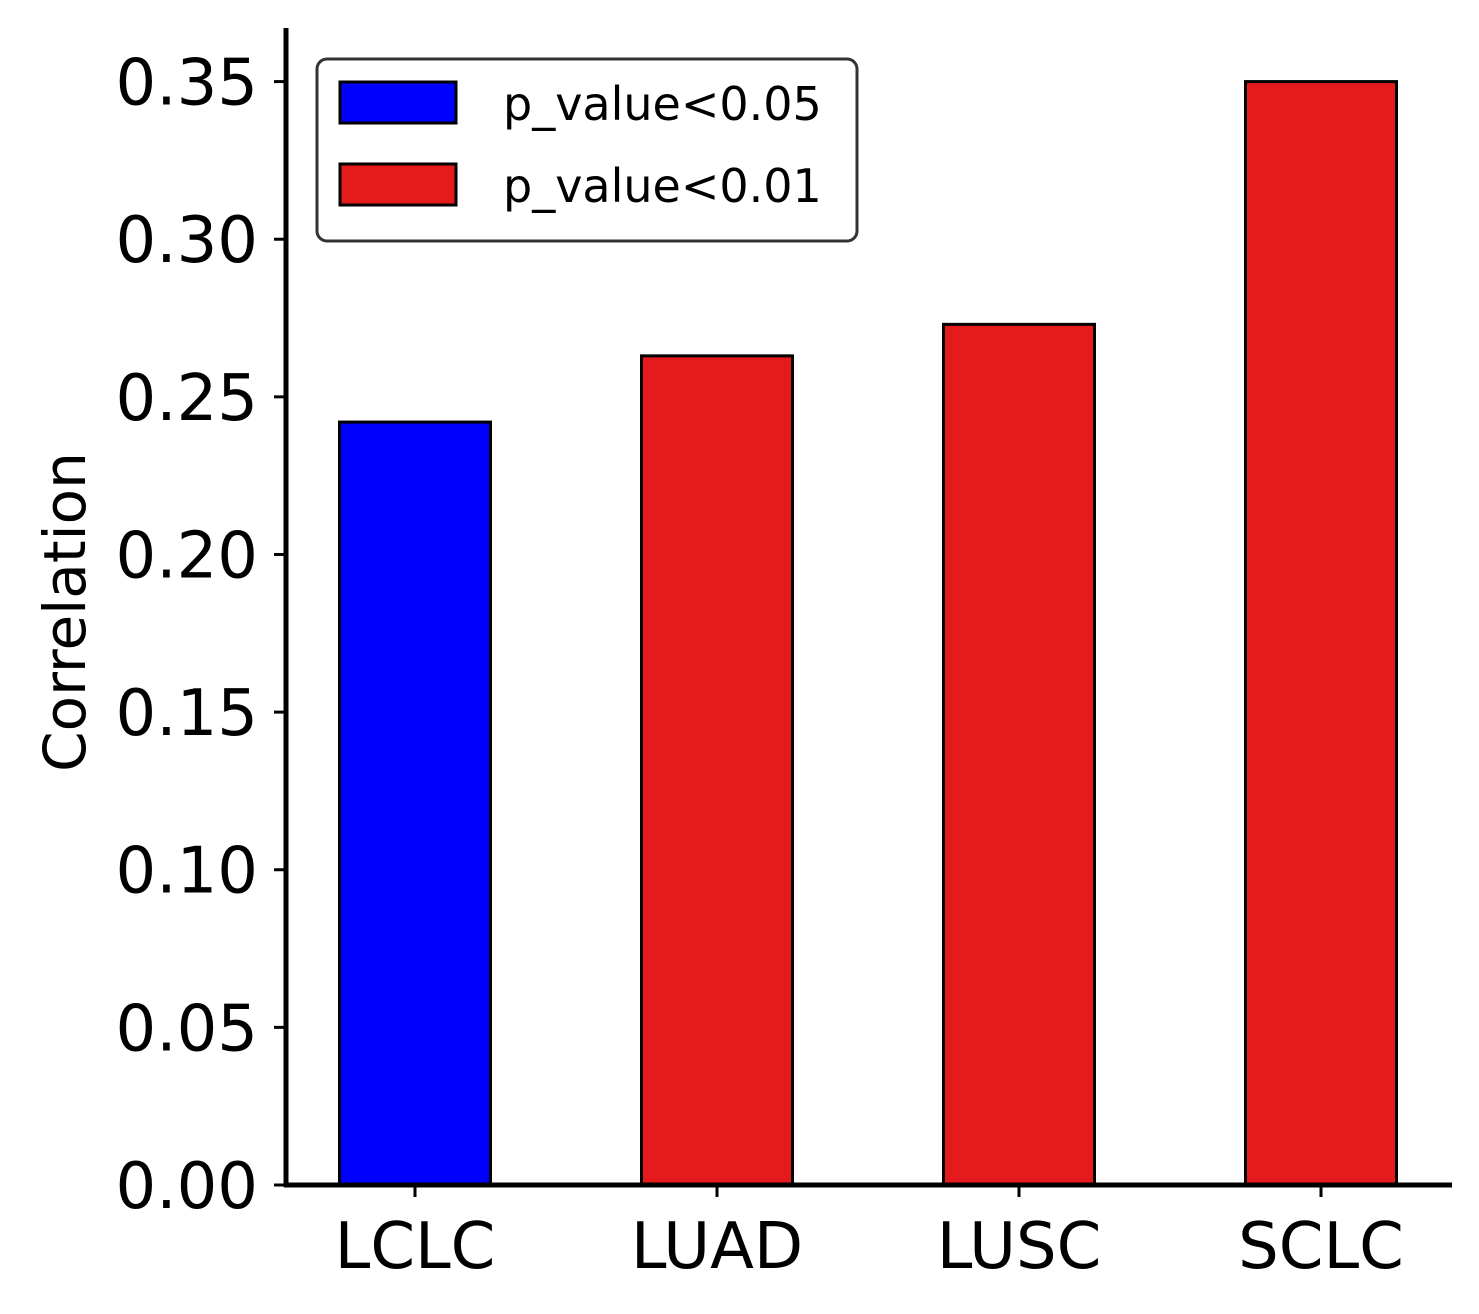 Image resolution: width=1479 pixels, height=1314 pixels. What do you see at coordinates (187, 1187) in the screenshot?
I see `y-tick-label: 0.00` at bounding box center [187, 1187].